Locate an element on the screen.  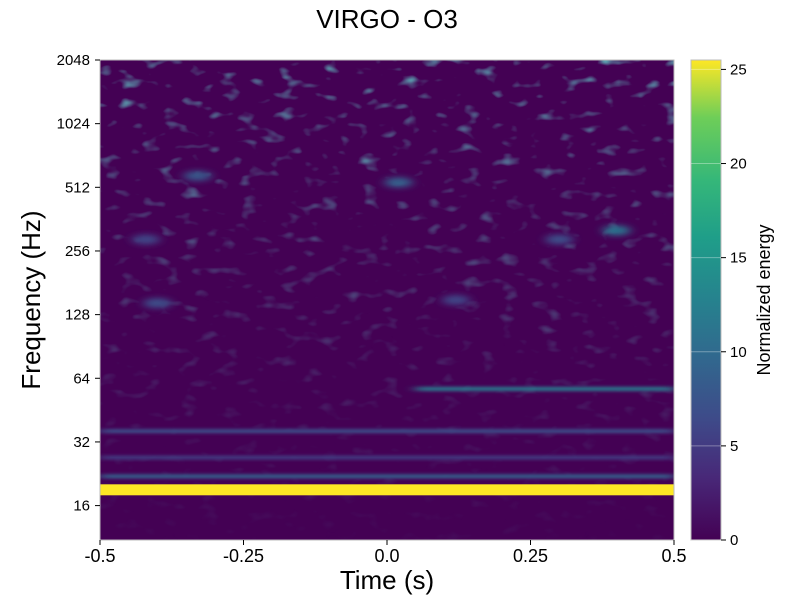
x-tick-label: -0.5 is located at coordinates (99, 556).